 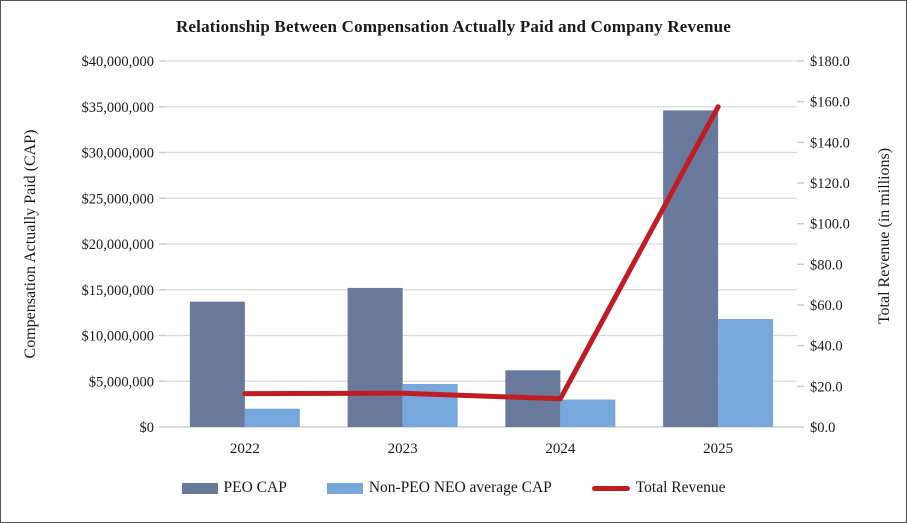 I want to click on legend-label-total-revenue: Total Revenue, so click(x=680, y=487).